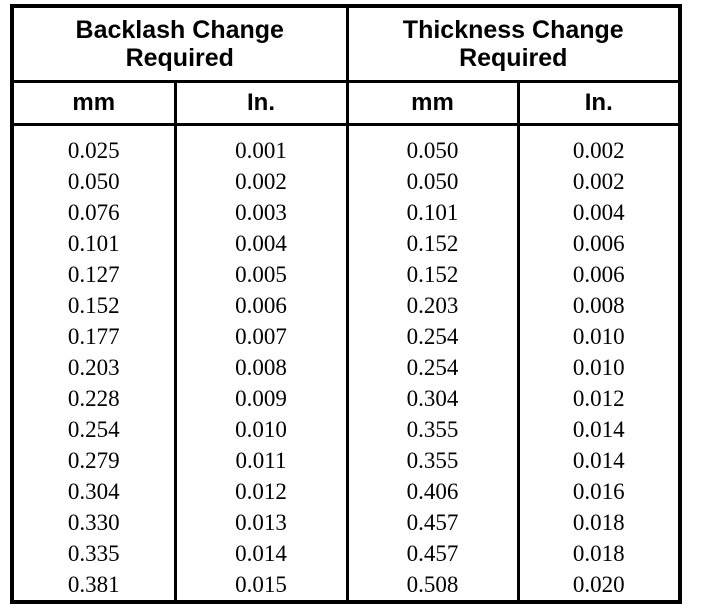 The image size is (704, 610). I want to click on table-row: 0.304 0.012 0.406 0.016, so click(346, 491).